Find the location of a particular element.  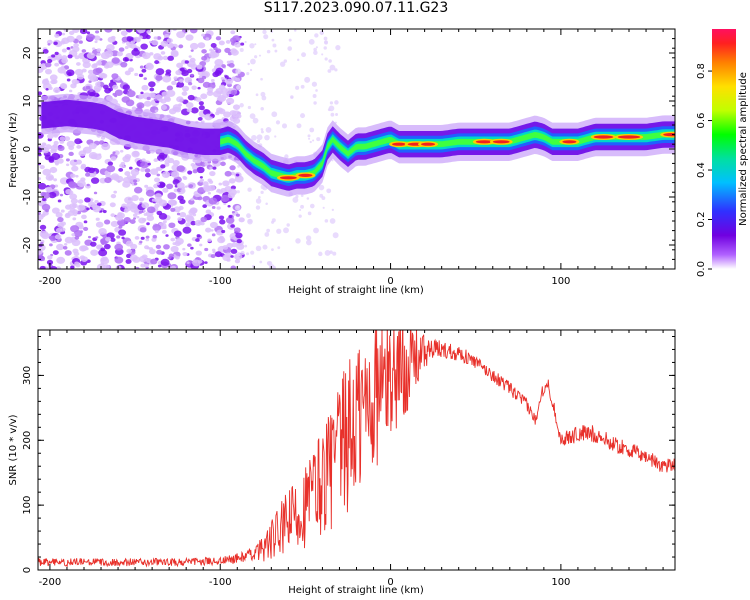

x-tick-label: -200 is located at coordinates (50, 582).